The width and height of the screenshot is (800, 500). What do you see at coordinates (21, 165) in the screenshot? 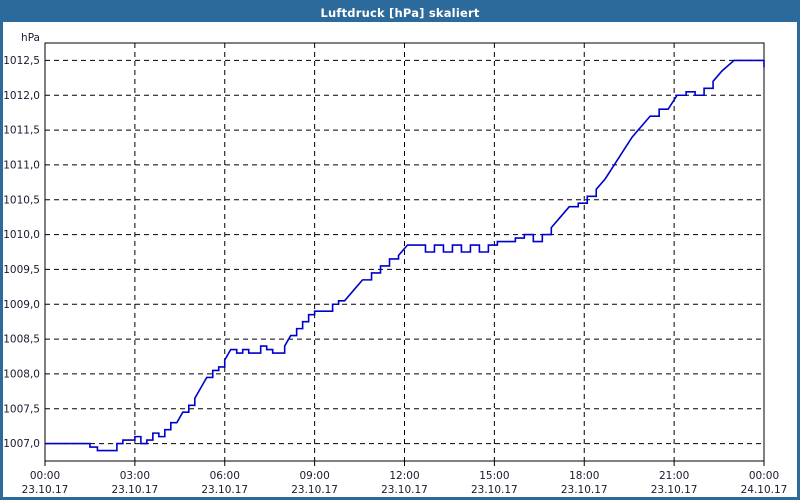
I see `y-tick-label: 1011,0` at bounding box center [21, 165].